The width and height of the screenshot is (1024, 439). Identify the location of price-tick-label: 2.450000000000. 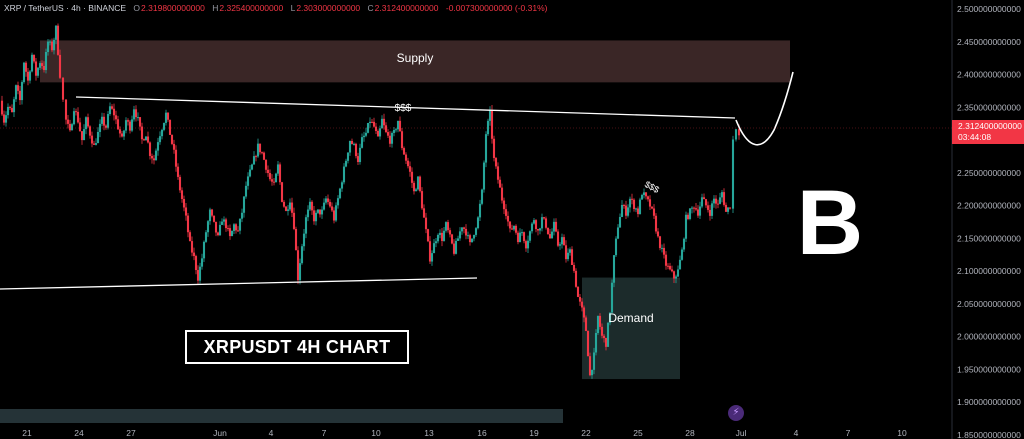
(989, 42).